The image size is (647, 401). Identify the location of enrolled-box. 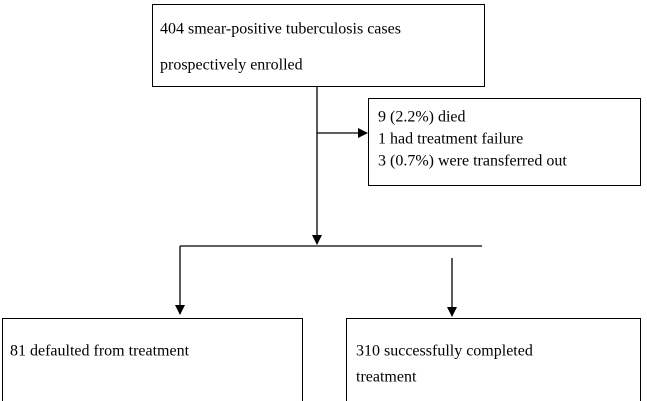
(318, 45).